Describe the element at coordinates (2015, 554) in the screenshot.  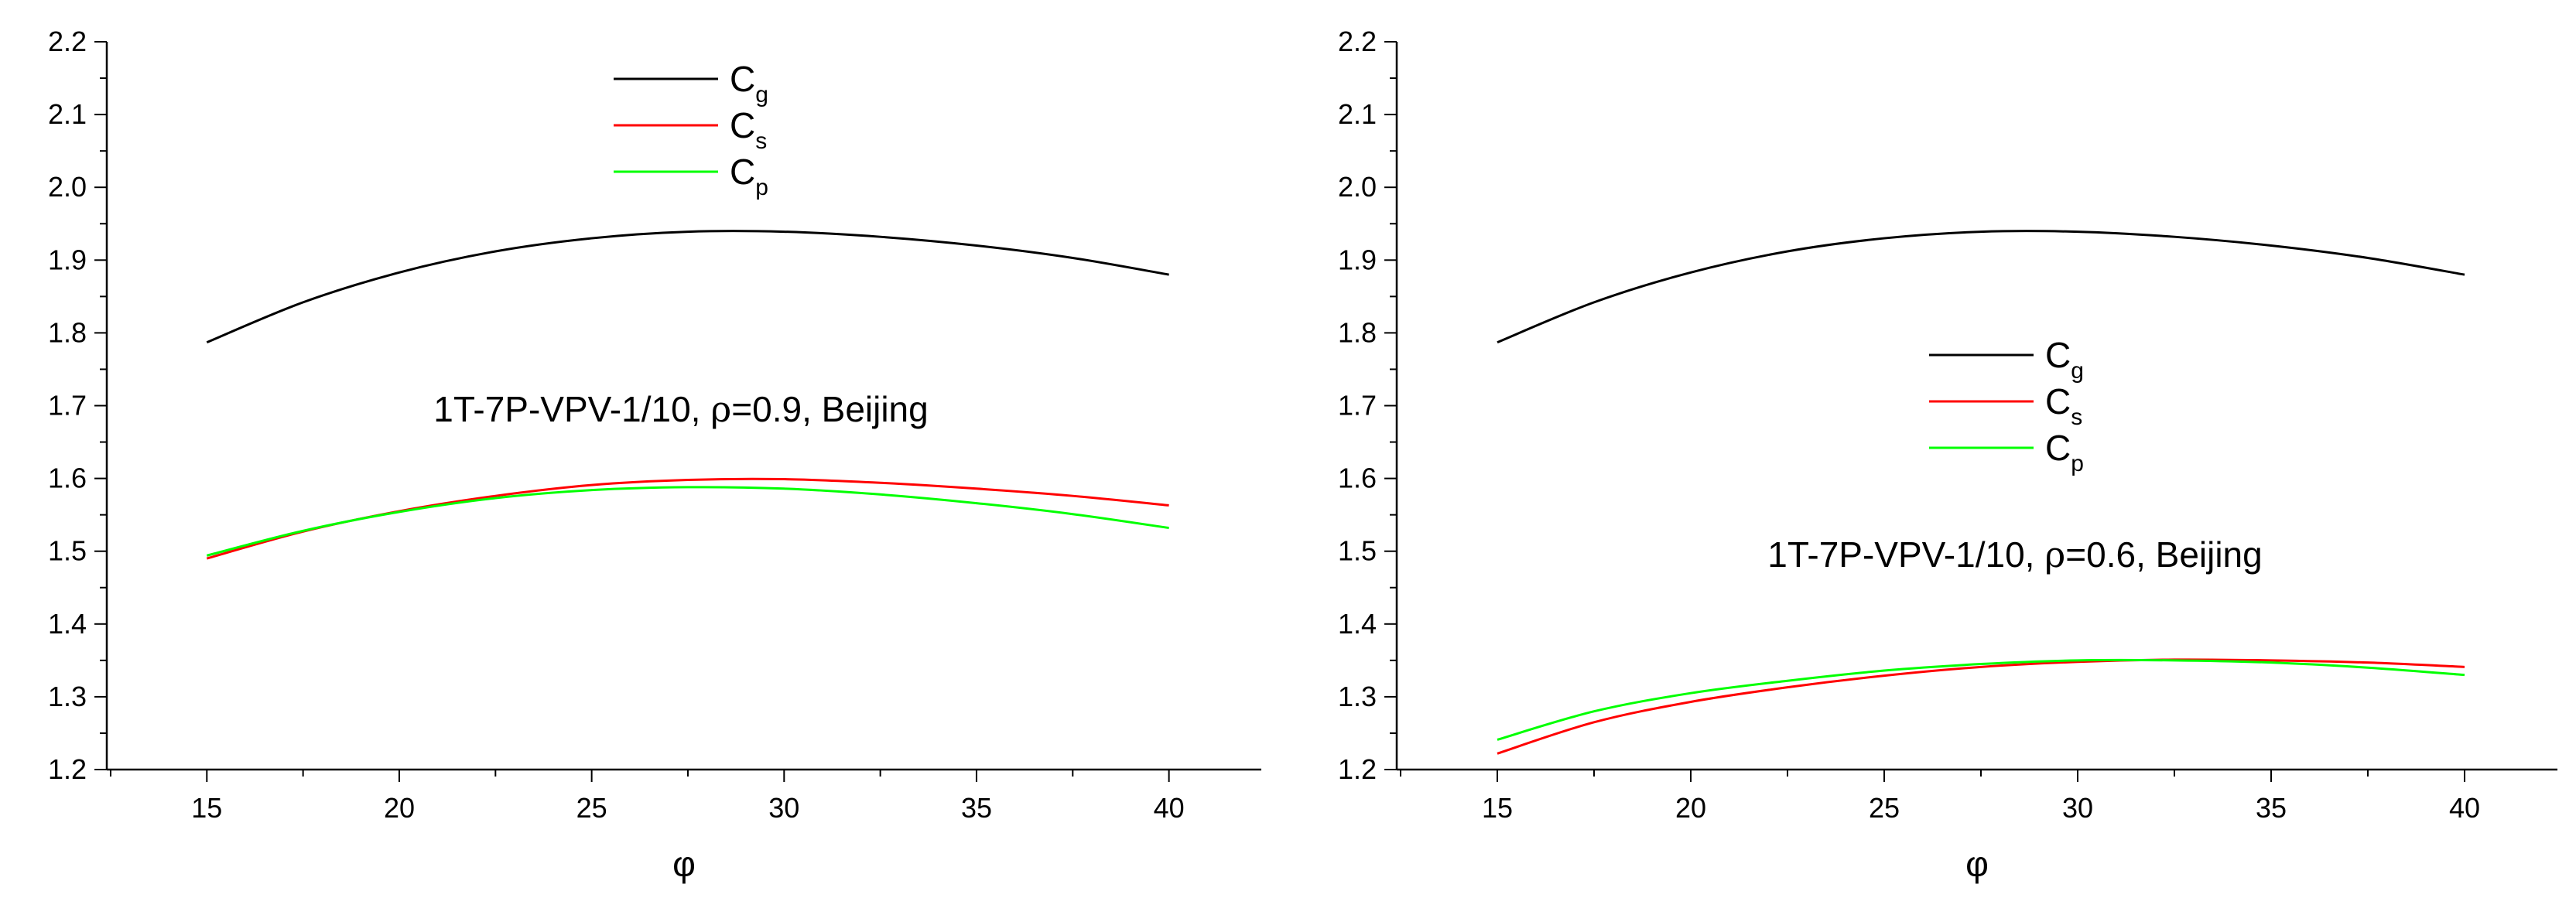
I see `chart-annotation: 1T-7P-VPV-1/10, ρ=0.6, Beijing` at that location.